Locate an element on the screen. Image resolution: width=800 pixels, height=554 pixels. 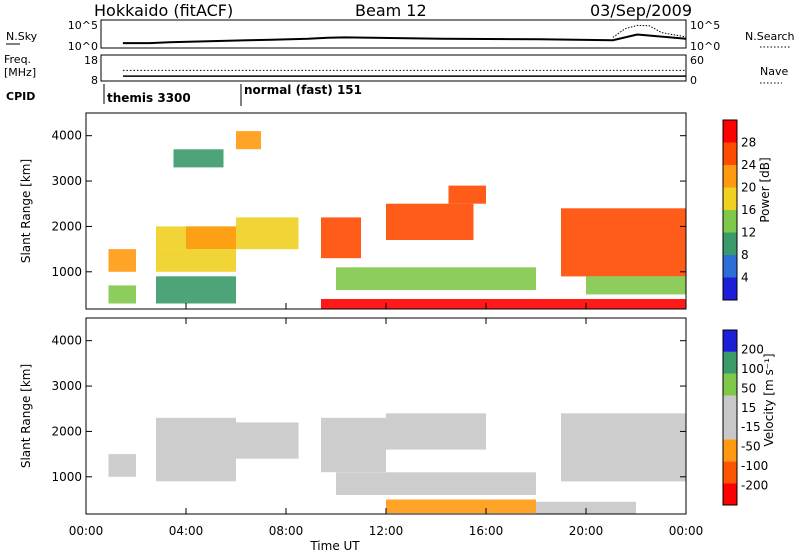
power-colorbar-tick: 24 is located at coordinates (748, 165).